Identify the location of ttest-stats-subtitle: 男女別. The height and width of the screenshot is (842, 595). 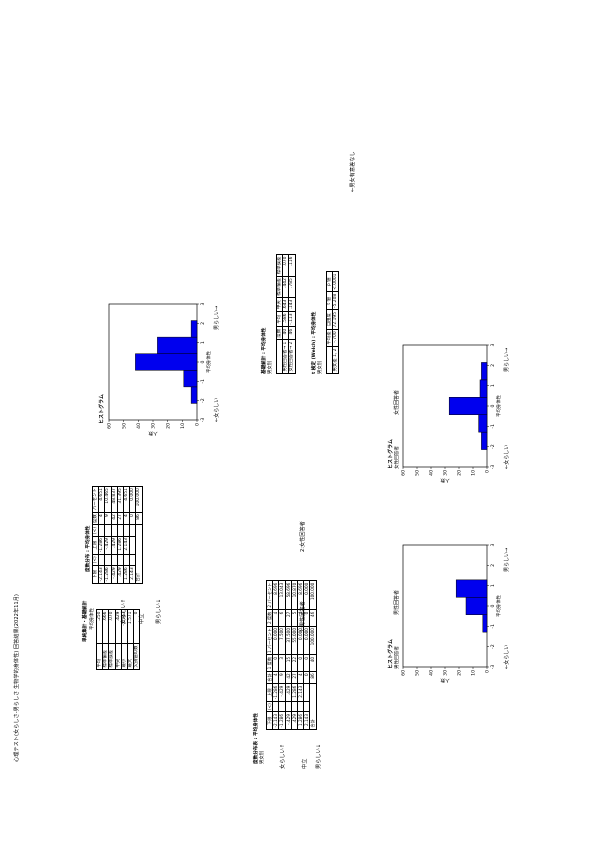
(270, 367).